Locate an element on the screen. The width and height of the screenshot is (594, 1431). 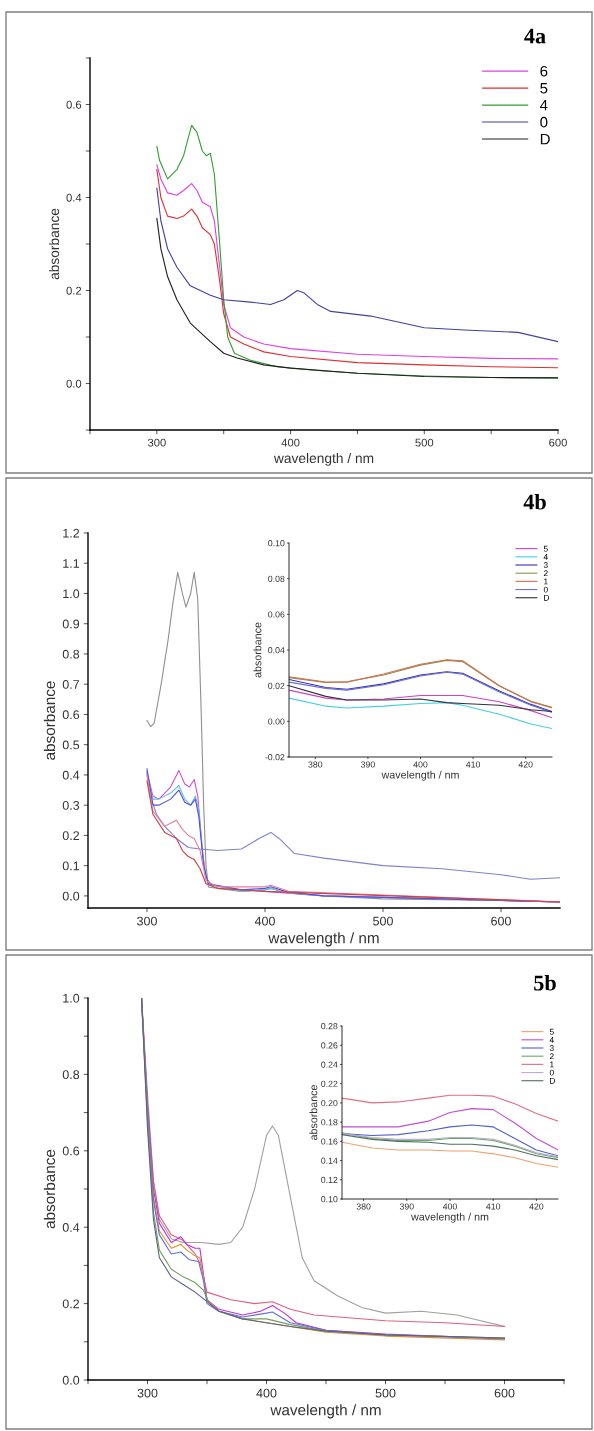
y-tick-label: 0.5 is located at coordinates (71, 745).